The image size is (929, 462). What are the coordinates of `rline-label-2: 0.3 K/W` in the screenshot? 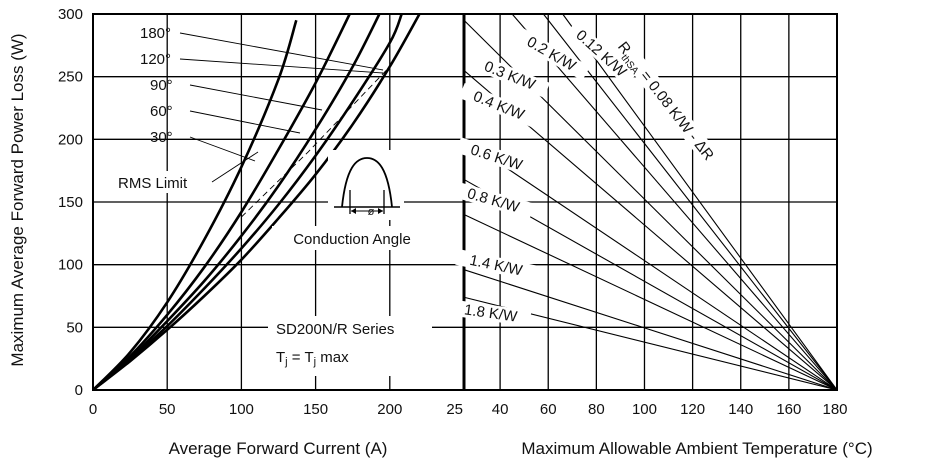 It's located at (510, 76).